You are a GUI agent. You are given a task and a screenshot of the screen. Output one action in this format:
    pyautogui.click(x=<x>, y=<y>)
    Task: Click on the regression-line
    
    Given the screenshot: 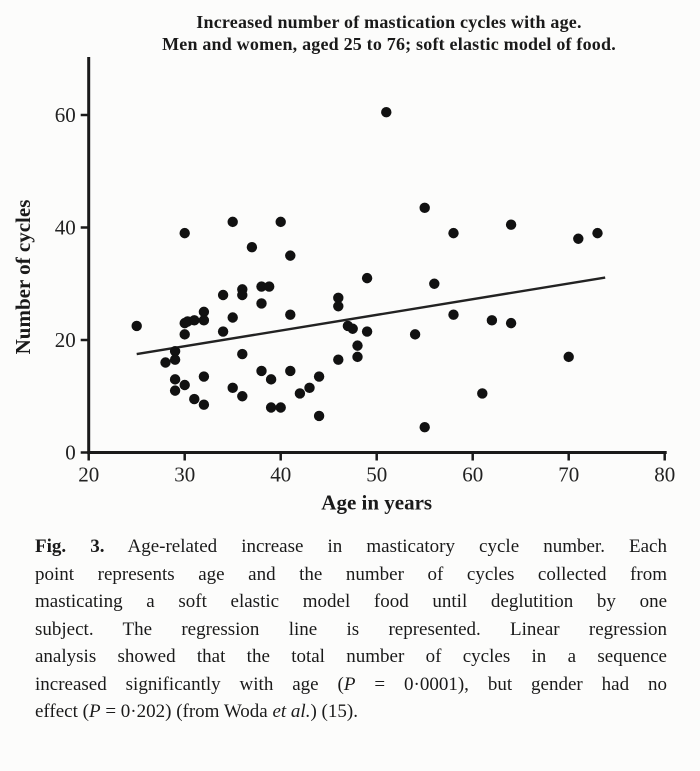 What is the action you would take?
    pyautogui.click(x=371, y=316)
    